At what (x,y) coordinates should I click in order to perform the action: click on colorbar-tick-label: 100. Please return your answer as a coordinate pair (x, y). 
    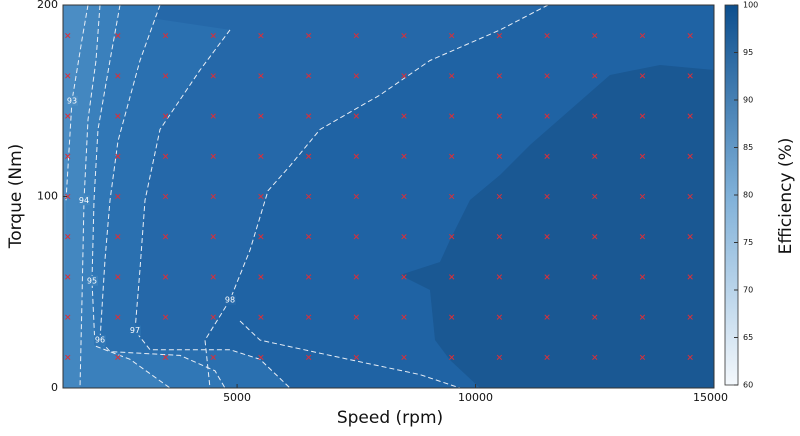
    Looking at the image, I should click on (750, 5).